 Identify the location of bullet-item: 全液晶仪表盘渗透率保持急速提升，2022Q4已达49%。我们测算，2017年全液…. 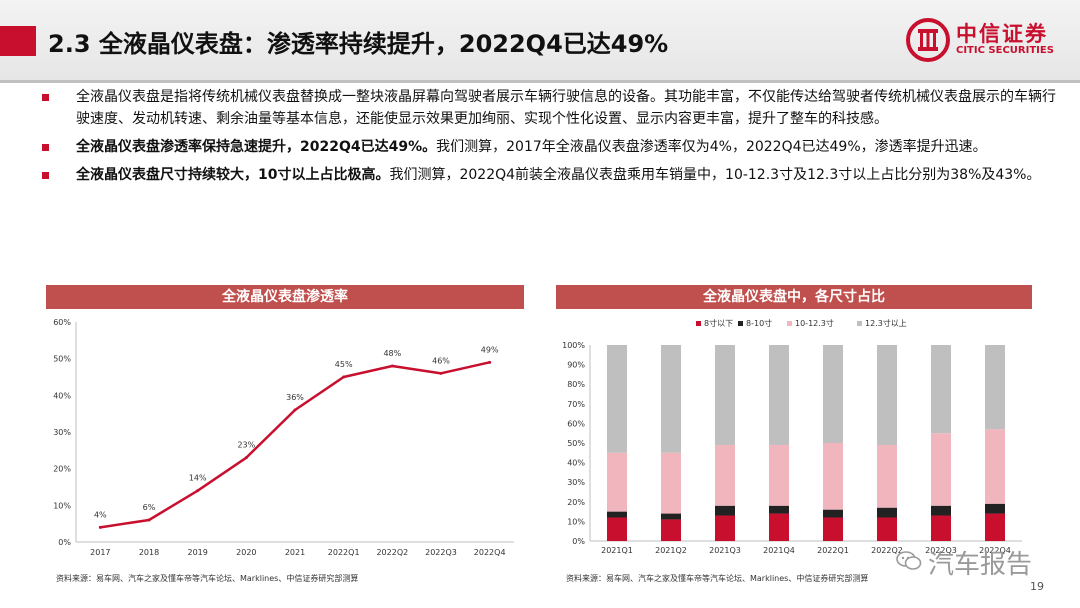
(550, 147).